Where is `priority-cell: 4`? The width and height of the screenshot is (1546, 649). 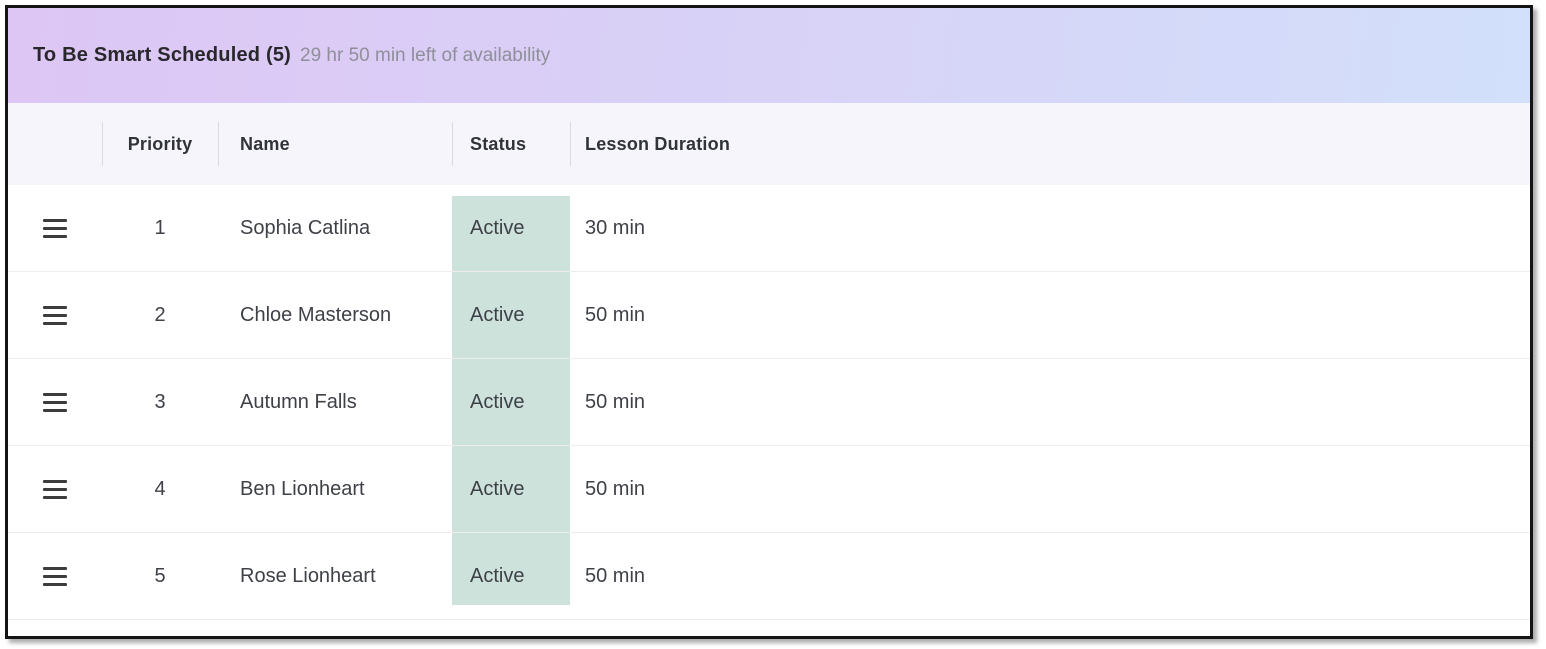
priority-cell: 4 is located at coordinates (160, 488).